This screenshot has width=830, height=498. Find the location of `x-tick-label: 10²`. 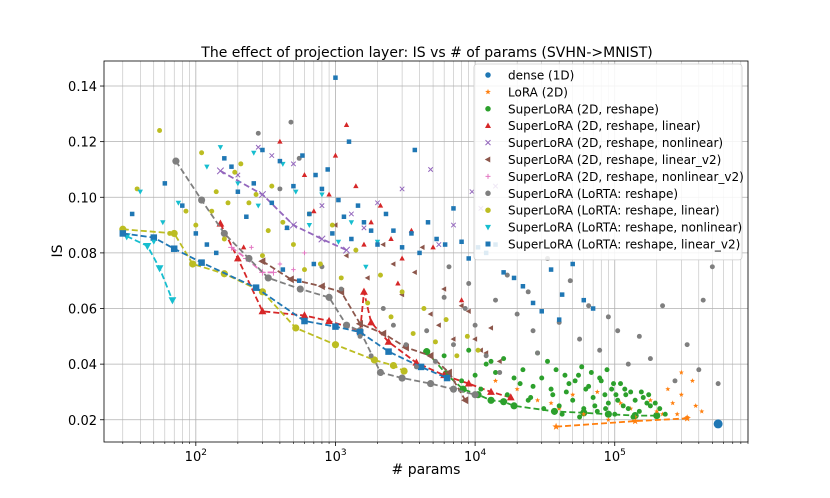

x-tick-label: 10² is located at coordinates (196, 456).